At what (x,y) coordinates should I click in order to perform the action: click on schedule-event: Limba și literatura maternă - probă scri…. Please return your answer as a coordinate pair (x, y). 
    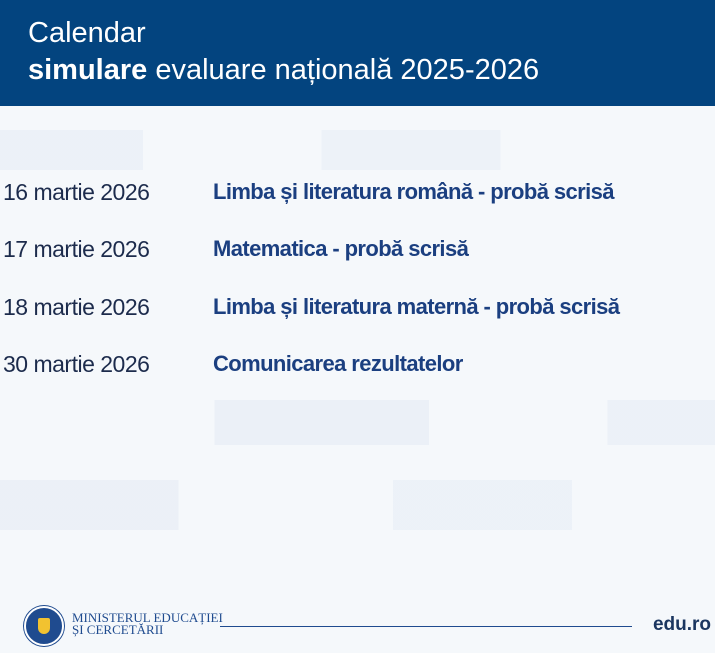
    Looking at the image, I should click on (416, 306).